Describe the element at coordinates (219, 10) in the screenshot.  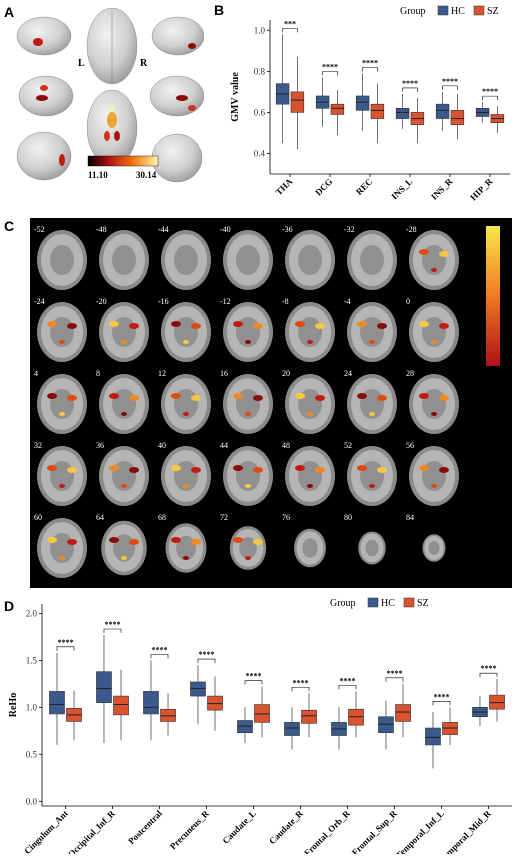
I see `panel-b-letter: B` at that location.